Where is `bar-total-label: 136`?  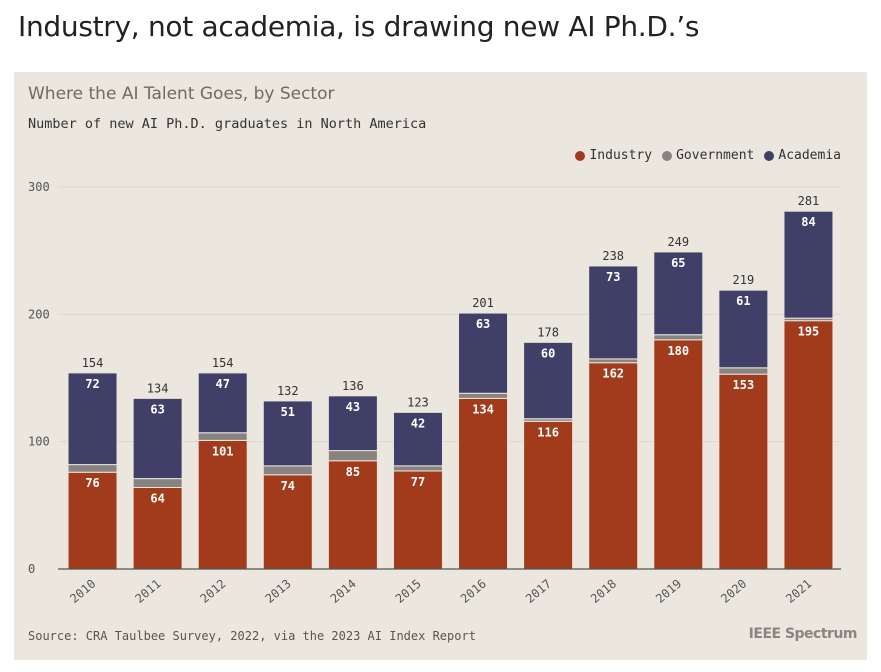
bar-total-label: 136 is located at coordinates (353, 386).